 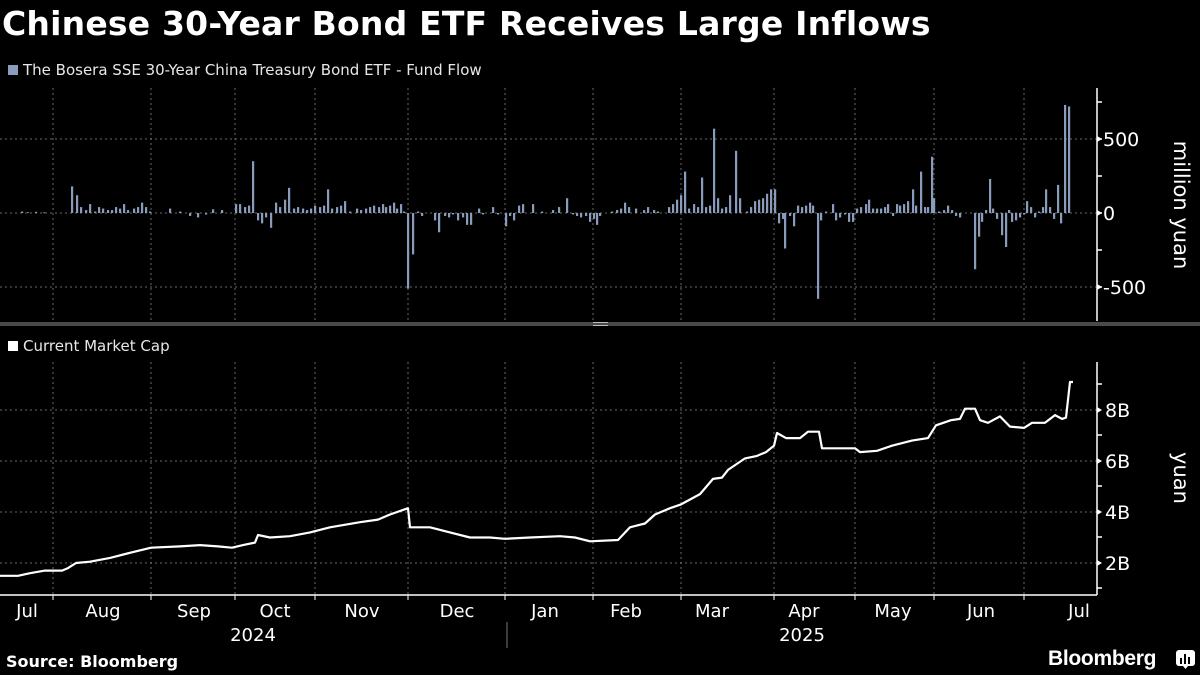 What do you see at coordinates (92, 661) in the screenshot?
I see `source-note: Source: Bloomberg` at bounding box center [92, 661].